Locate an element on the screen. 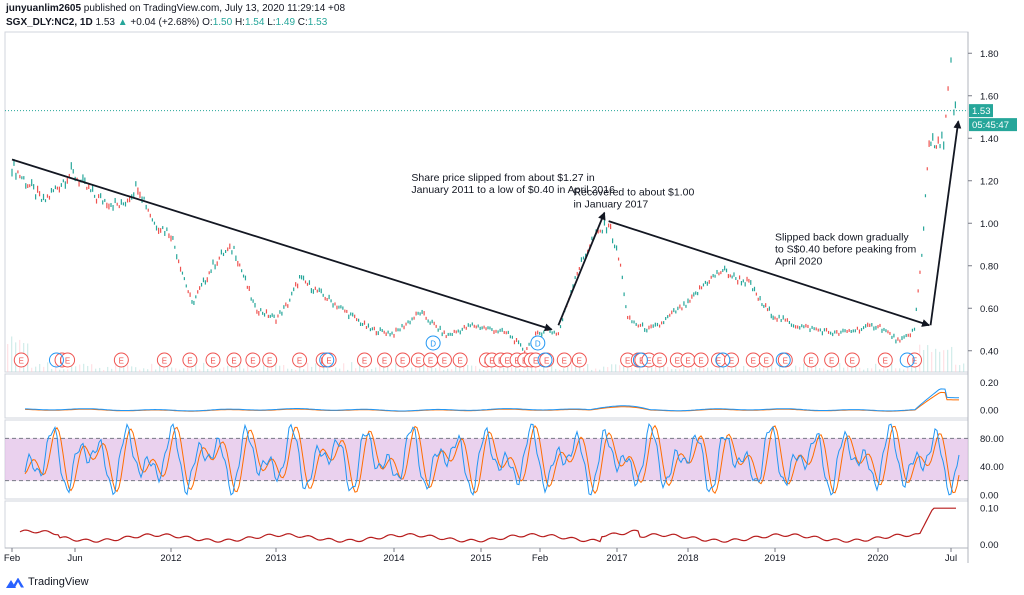 The image size is (1024, 595). brand-name: TradingView is located at coordinates (58, 582).